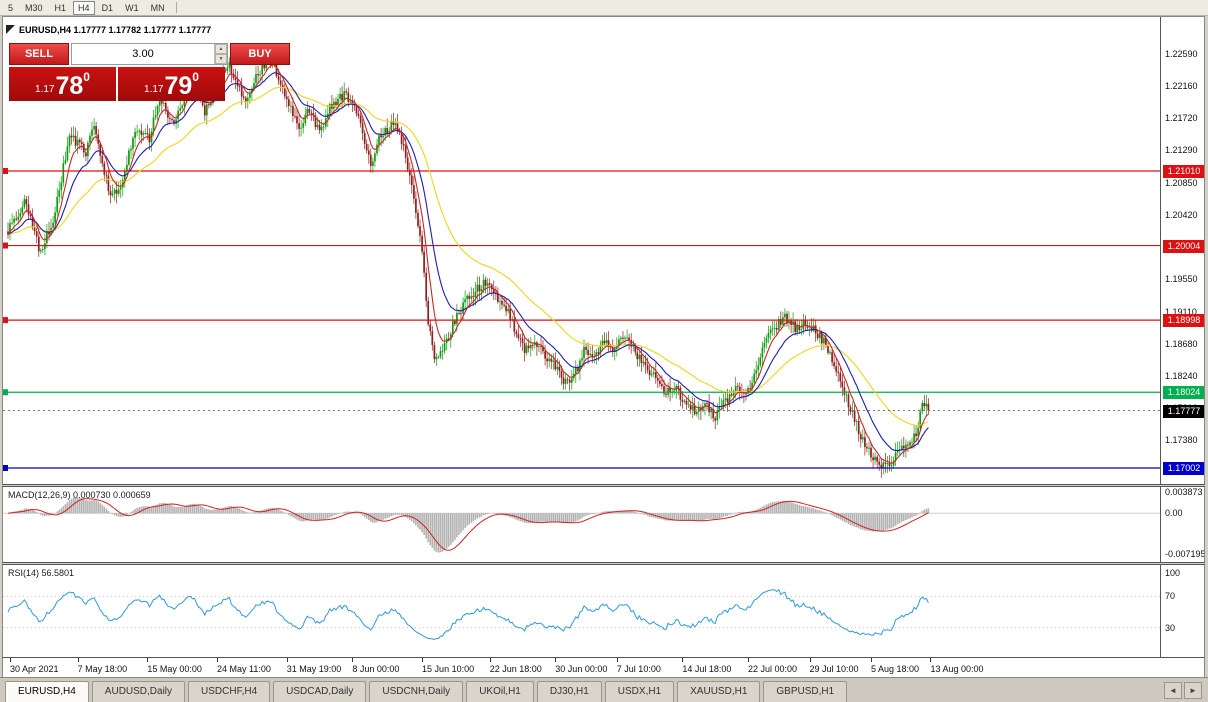 The image size is (1208, 702). What do you see at coordinates (604, 8) in the screenshot?
I see `timeframe-toolbar: 5 M30 H1 H4 D1 W1 MN` at bounding box center [604, 8].